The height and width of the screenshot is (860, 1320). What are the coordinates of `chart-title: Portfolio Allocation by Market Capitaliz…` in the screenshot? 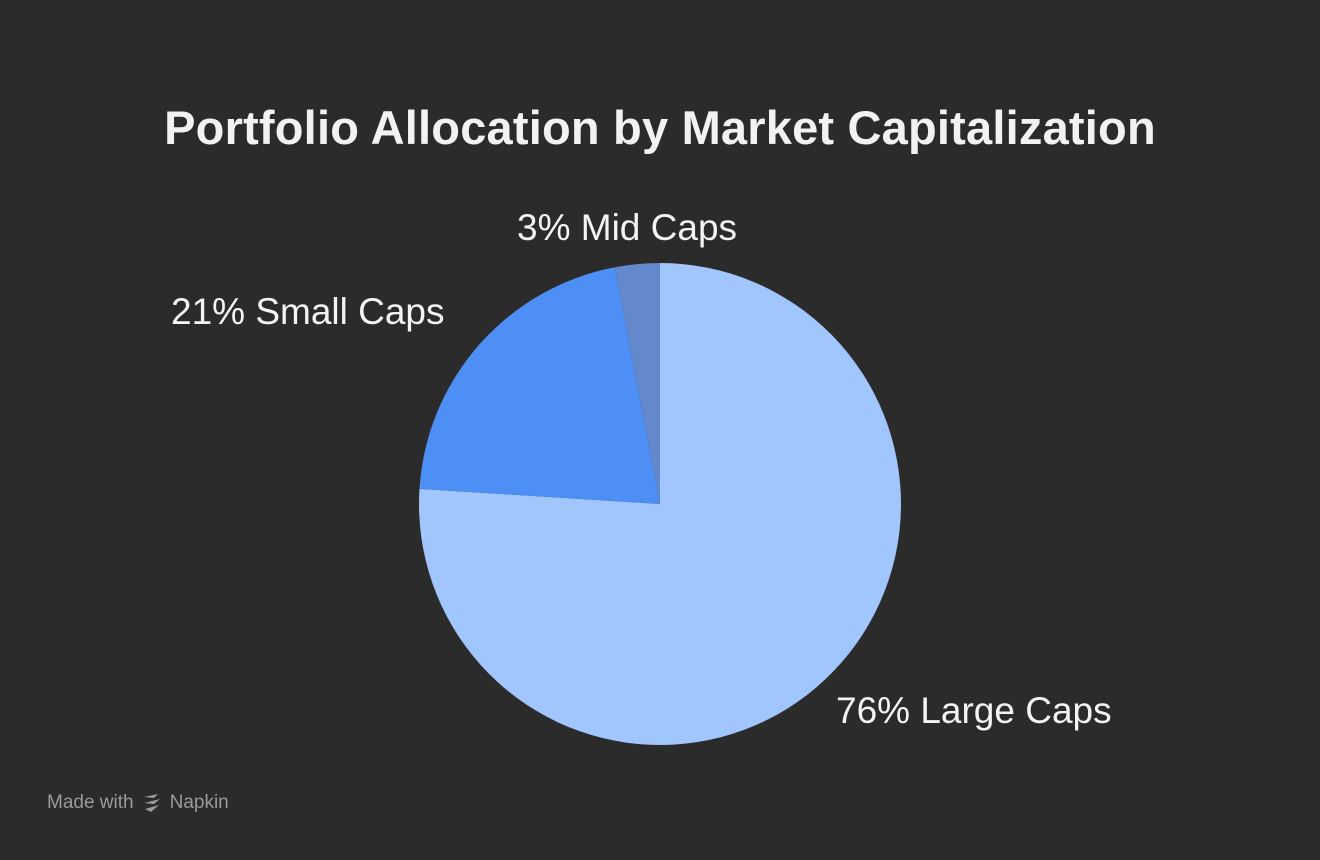 It's located at (660, 127).